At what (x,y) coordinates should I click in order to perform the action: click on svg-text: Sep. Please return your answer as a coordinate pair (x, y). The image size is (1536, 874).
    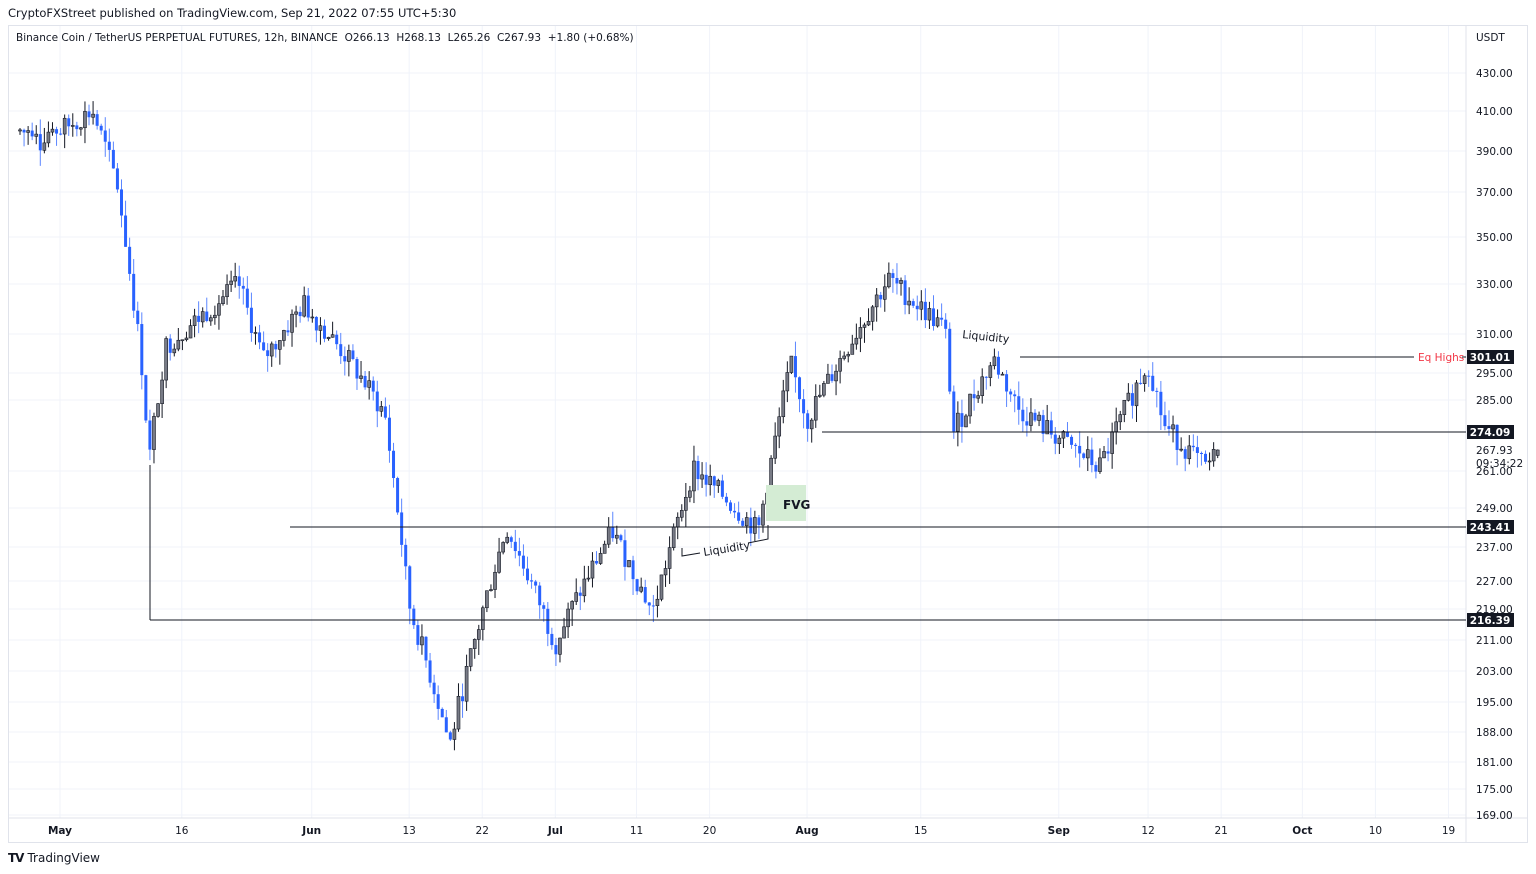
    Looking at the image, I should click on (1059, 831).